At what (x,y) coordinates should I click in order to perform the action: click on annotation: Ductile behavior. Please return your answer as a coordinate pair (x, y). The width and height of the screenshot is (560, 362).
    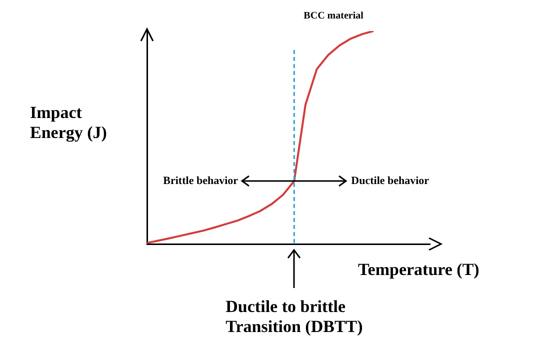
    Looking at the image, I should click on (390, 180).